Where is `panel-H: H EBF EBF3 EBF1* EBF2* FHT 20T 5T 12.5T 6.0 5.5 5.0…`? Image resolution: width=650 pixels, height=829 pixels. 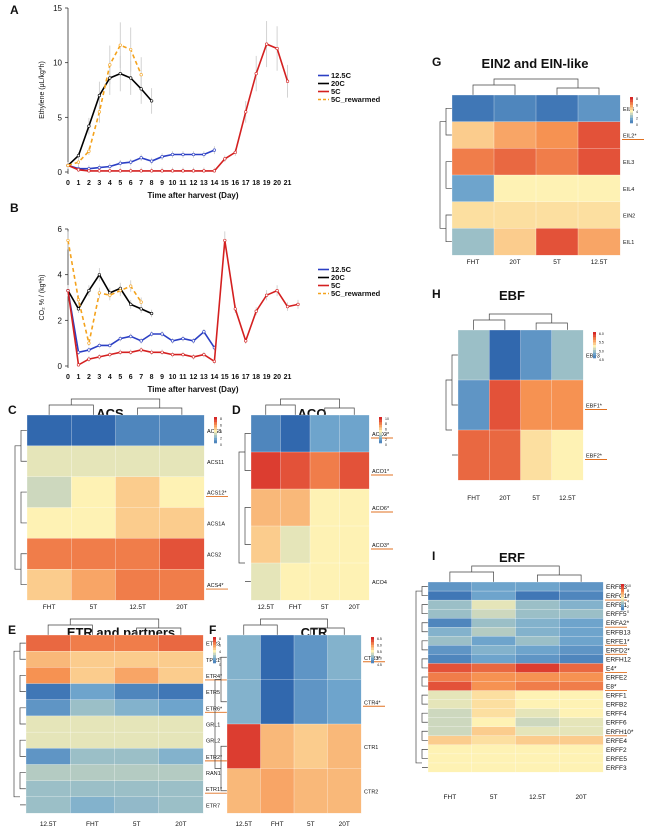 panel-H: H EBF EBF3 EBF1* EBF2* FHT 20T 5T 12.5T 6.0 5.5 5.0… is located at coordinates (519, 394).